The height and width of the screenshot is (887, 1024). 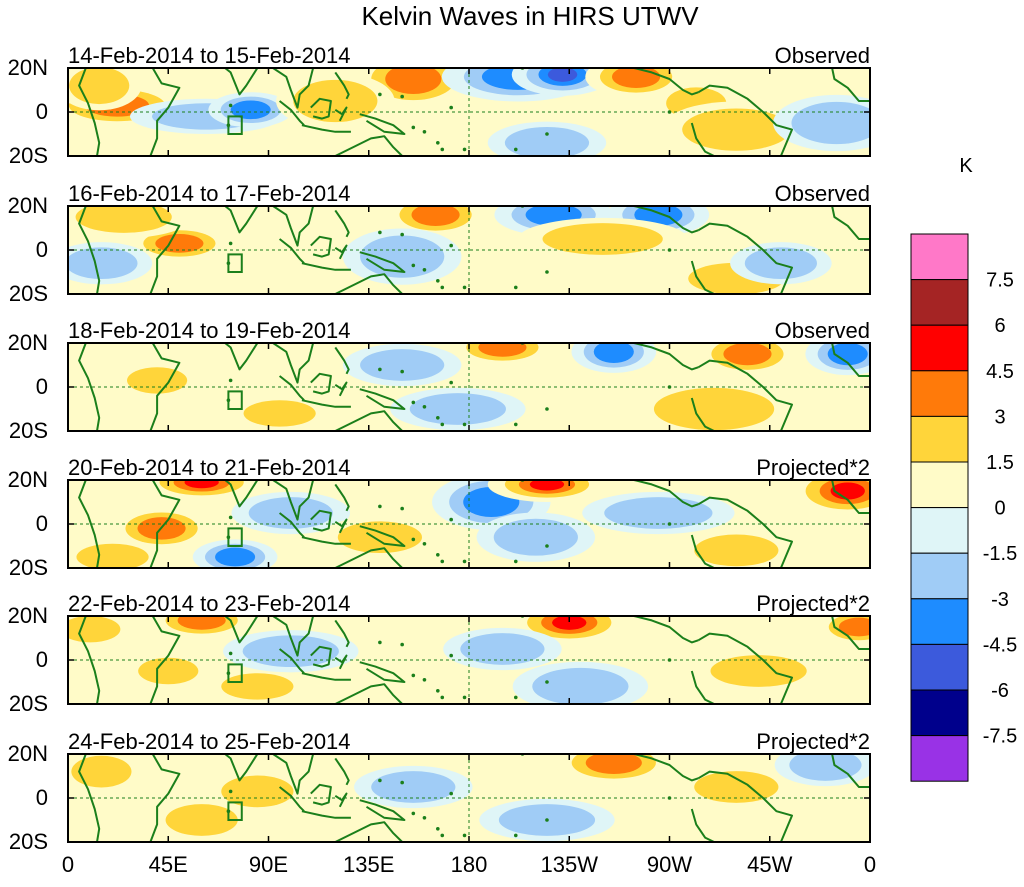 What do you see at coordinates (999, 417) in the screenshot?
I see `colorbar-label: 3` at bounding box center [999, 417].